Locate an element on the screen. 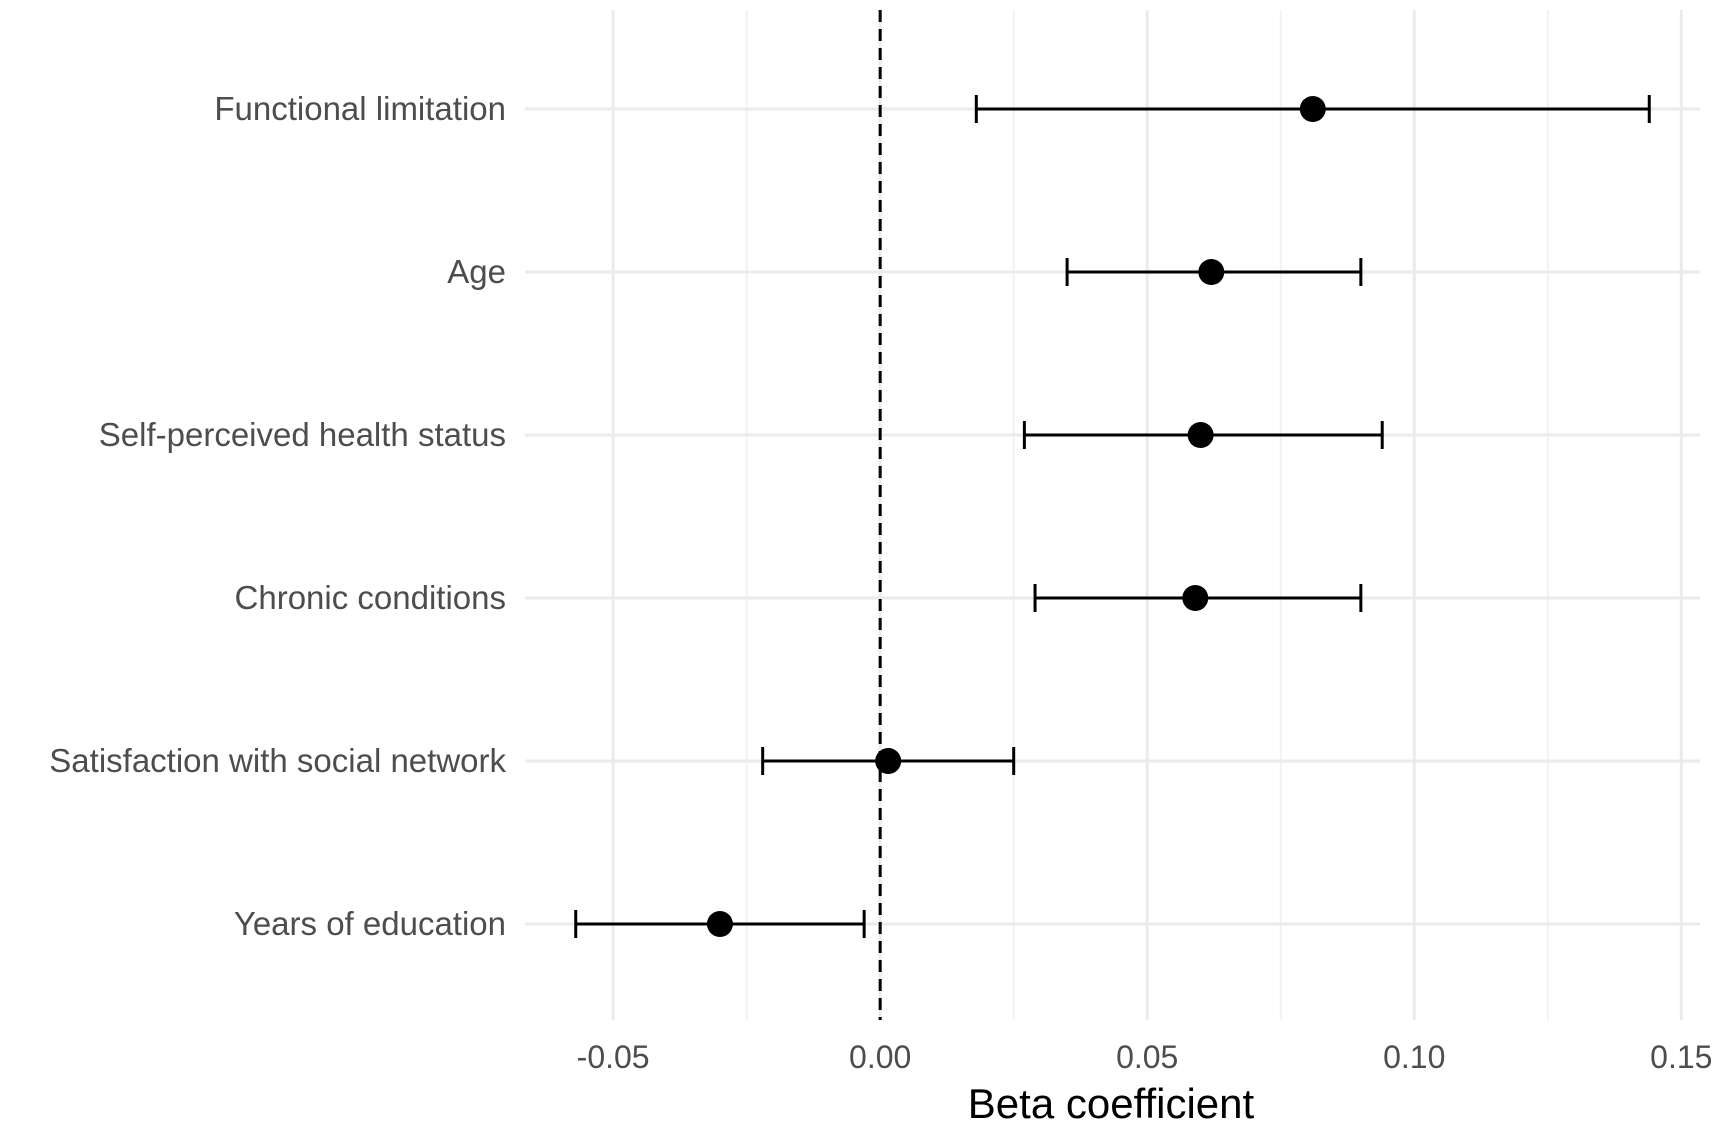 The width and height of the screenshot is (1718, 1130). x-tick-label: 0.05 is located at coordinates (1147, 1057).